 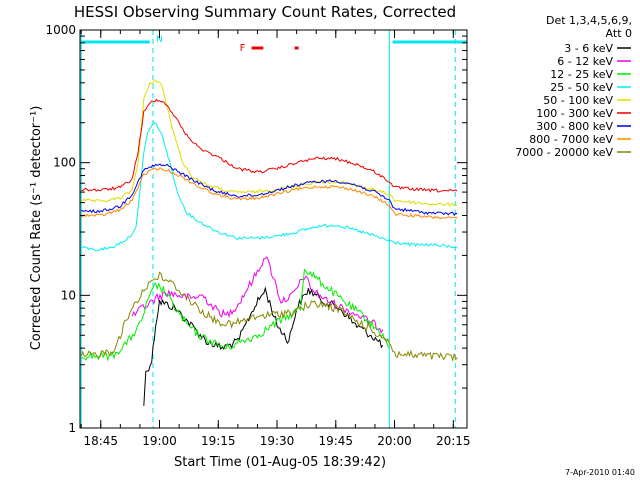 I want to click on x-tick-label: 20:00, so click(x=394, y=441).